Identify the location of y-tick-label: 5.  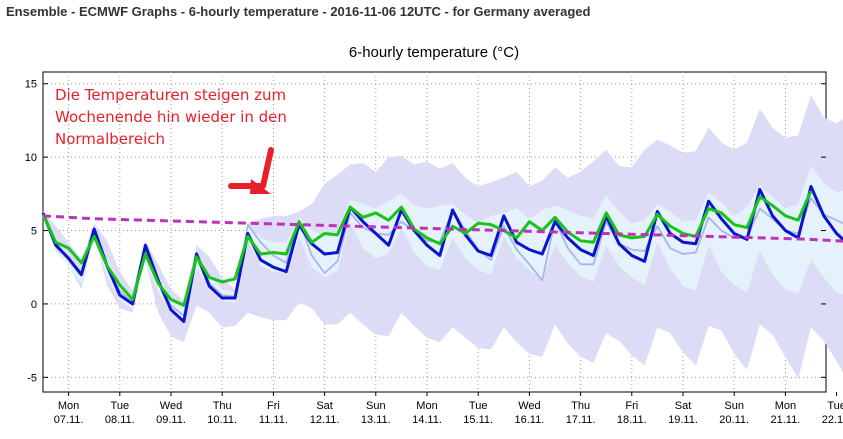
(34, 232).